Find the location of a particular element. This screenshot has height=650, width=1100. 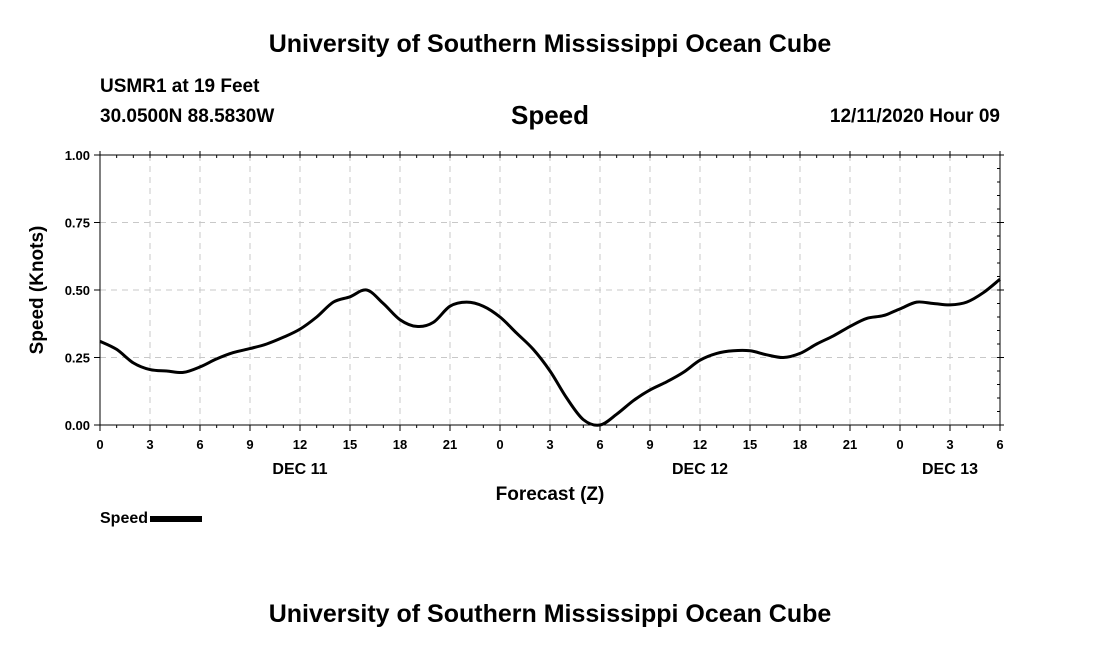

y-tick-label: 1.00 is located at coordinates (77, 155).